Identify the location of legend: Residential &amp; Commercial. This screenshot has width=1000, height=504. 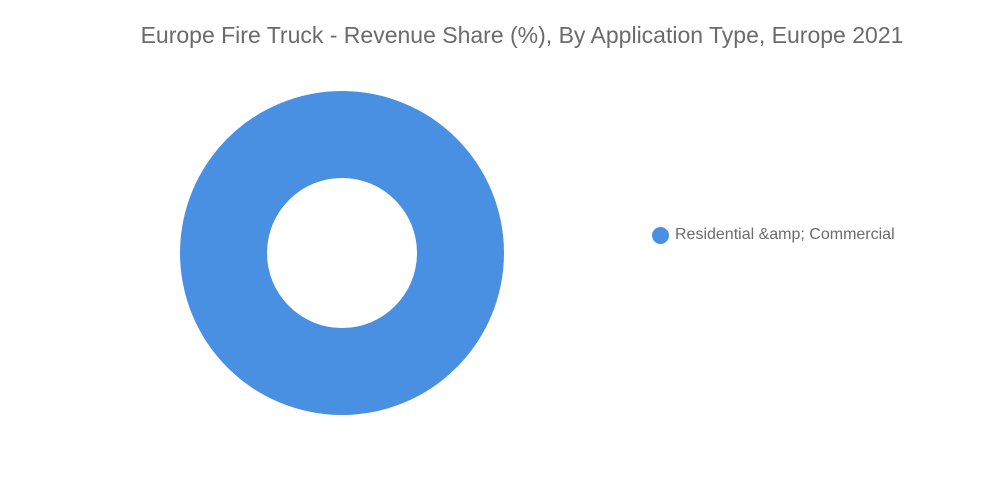
(773, 235).